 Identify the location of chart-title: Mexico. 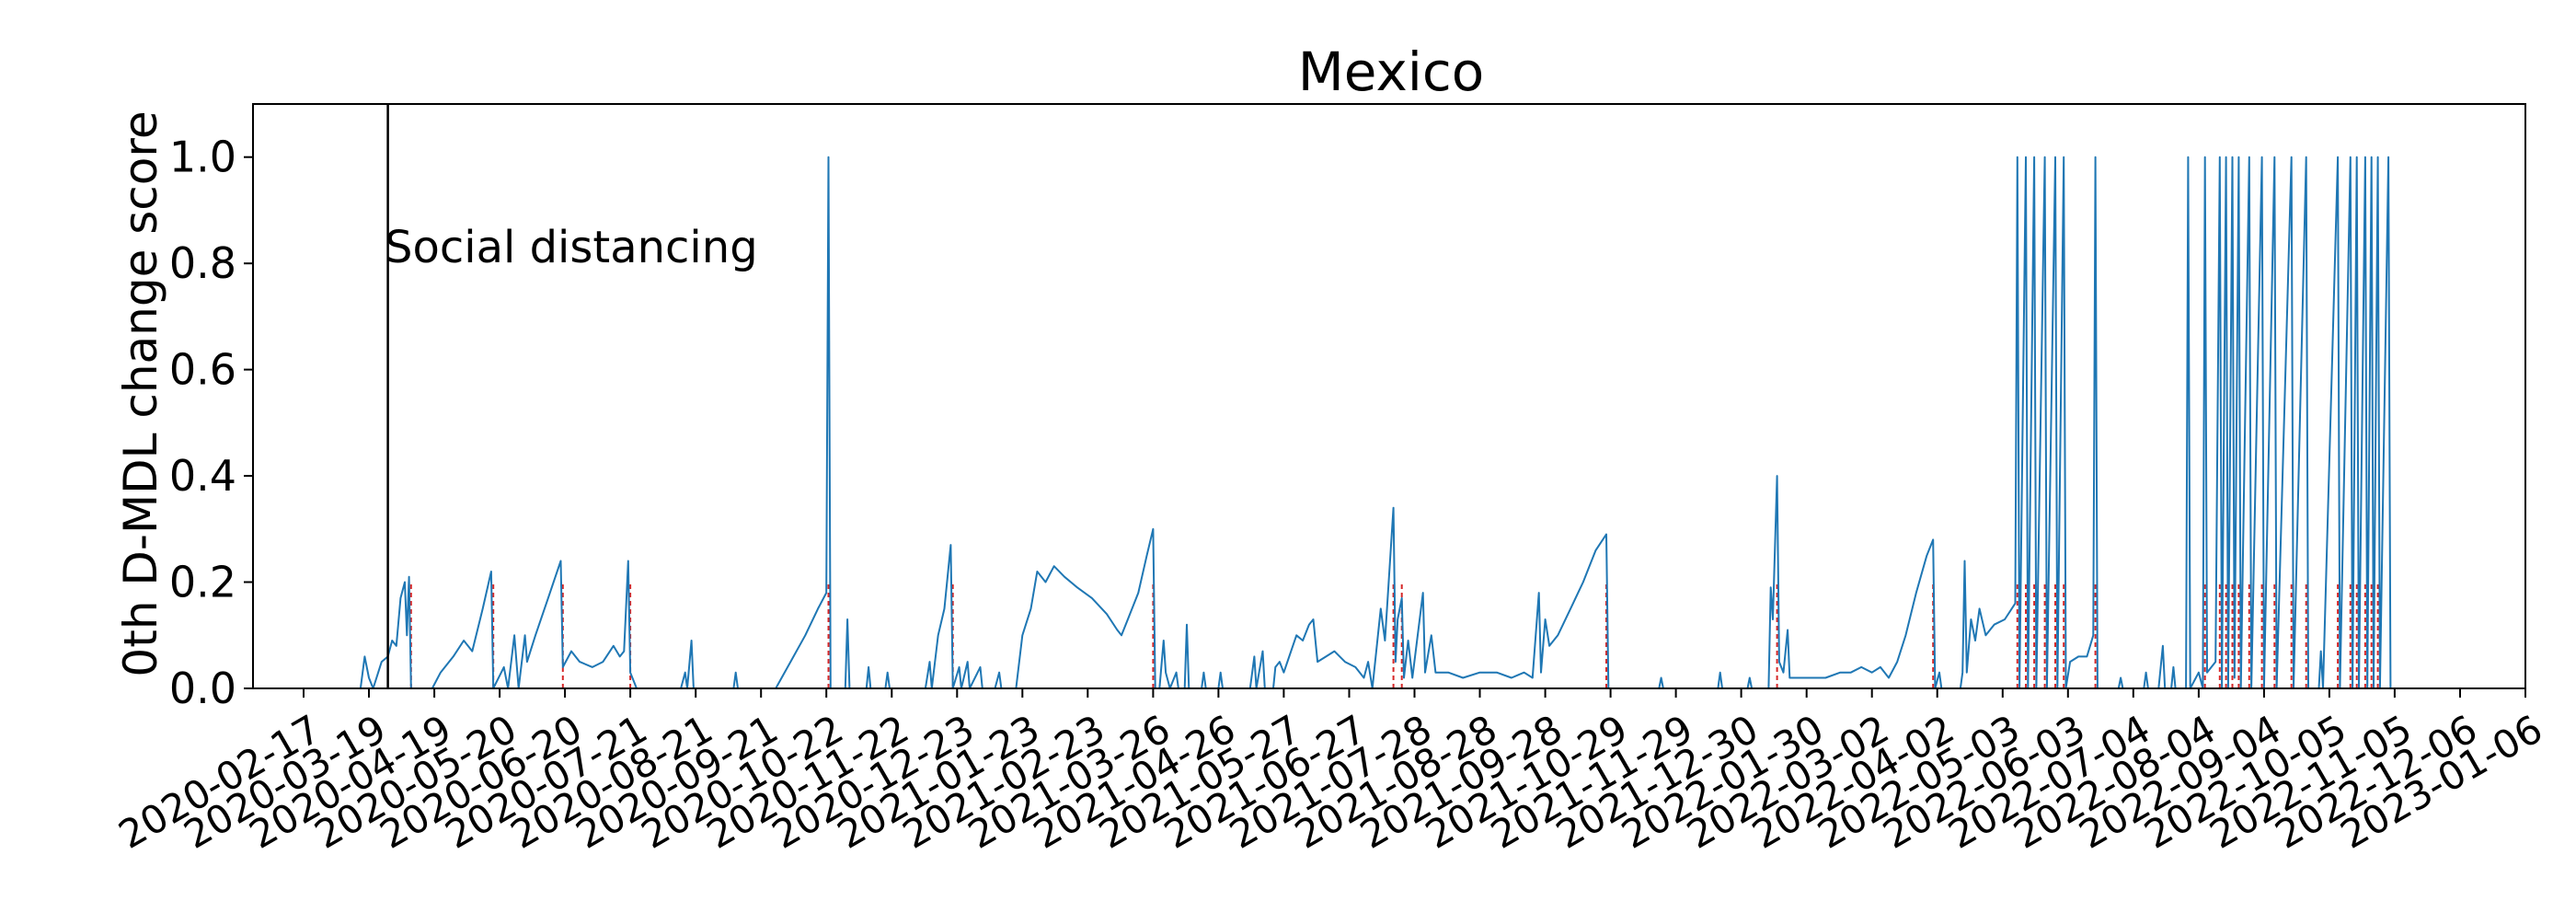
(1391, 71).